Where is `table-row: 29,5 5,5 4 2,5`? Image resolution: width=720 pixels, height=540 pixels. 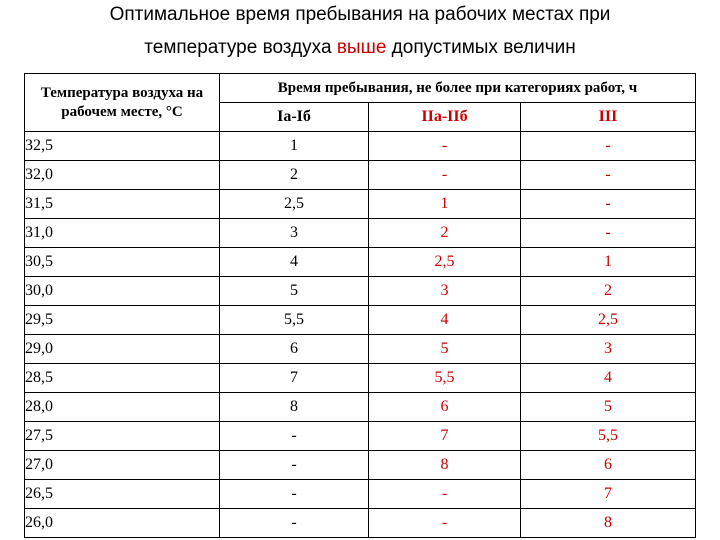
table-row: 29,5 5,5 4 2,5 is located at coordinates (360, 320).